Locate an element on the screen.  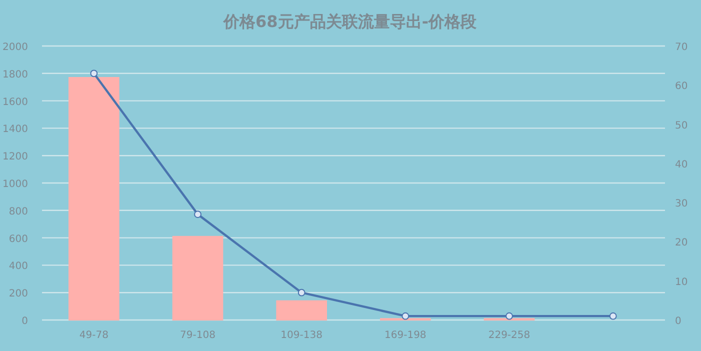
title: 价格68元产品关联流量导出-价格段 is located at coordinates (350, 21).